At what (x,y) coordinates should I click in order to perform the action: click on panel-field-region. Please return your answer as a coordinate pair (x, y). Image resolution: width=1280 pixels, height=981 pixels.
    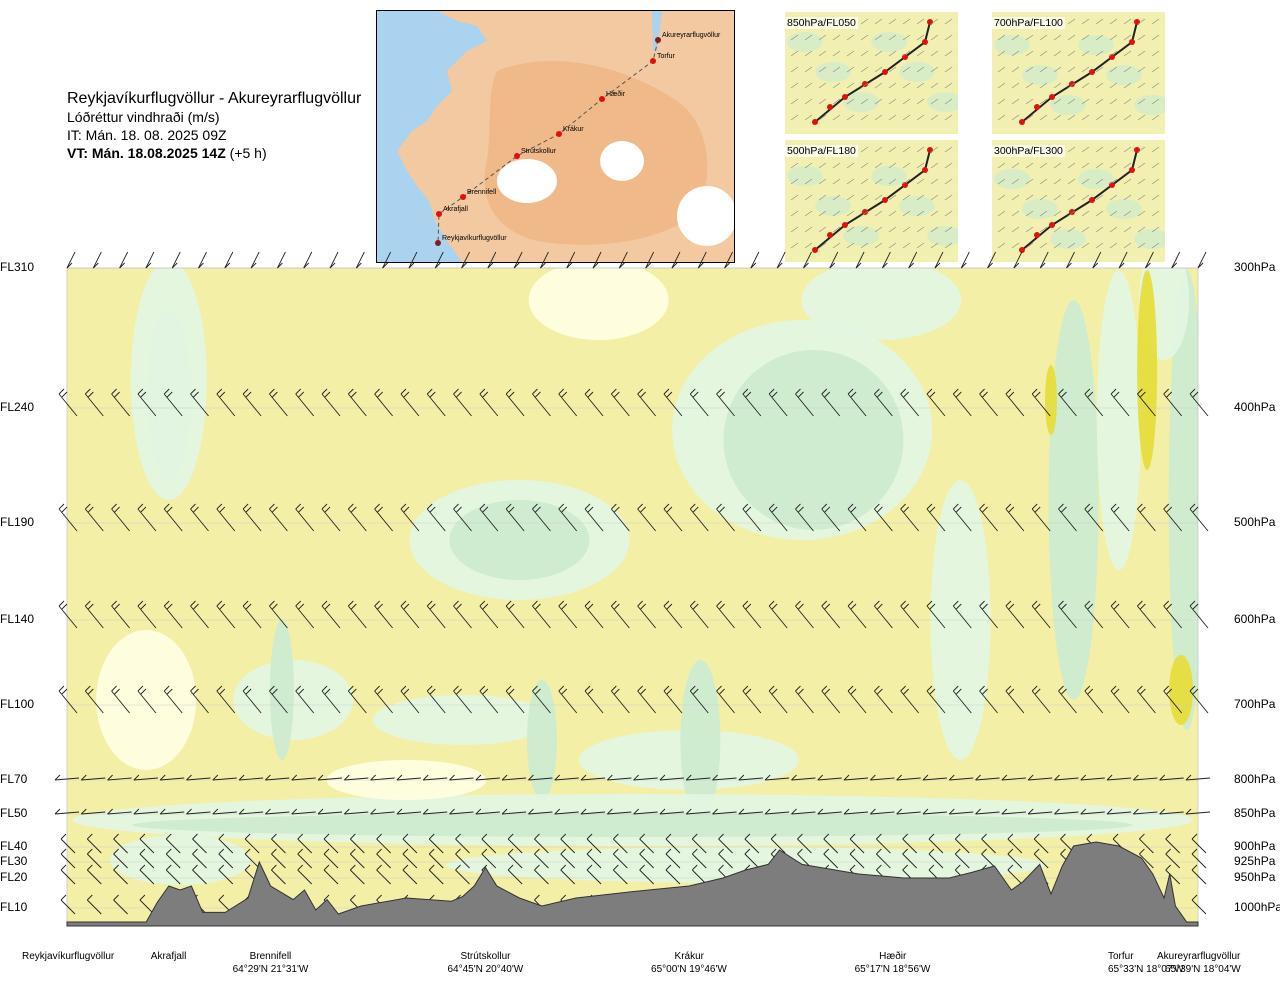
    Looking at the image, I should click on (1012, 179).